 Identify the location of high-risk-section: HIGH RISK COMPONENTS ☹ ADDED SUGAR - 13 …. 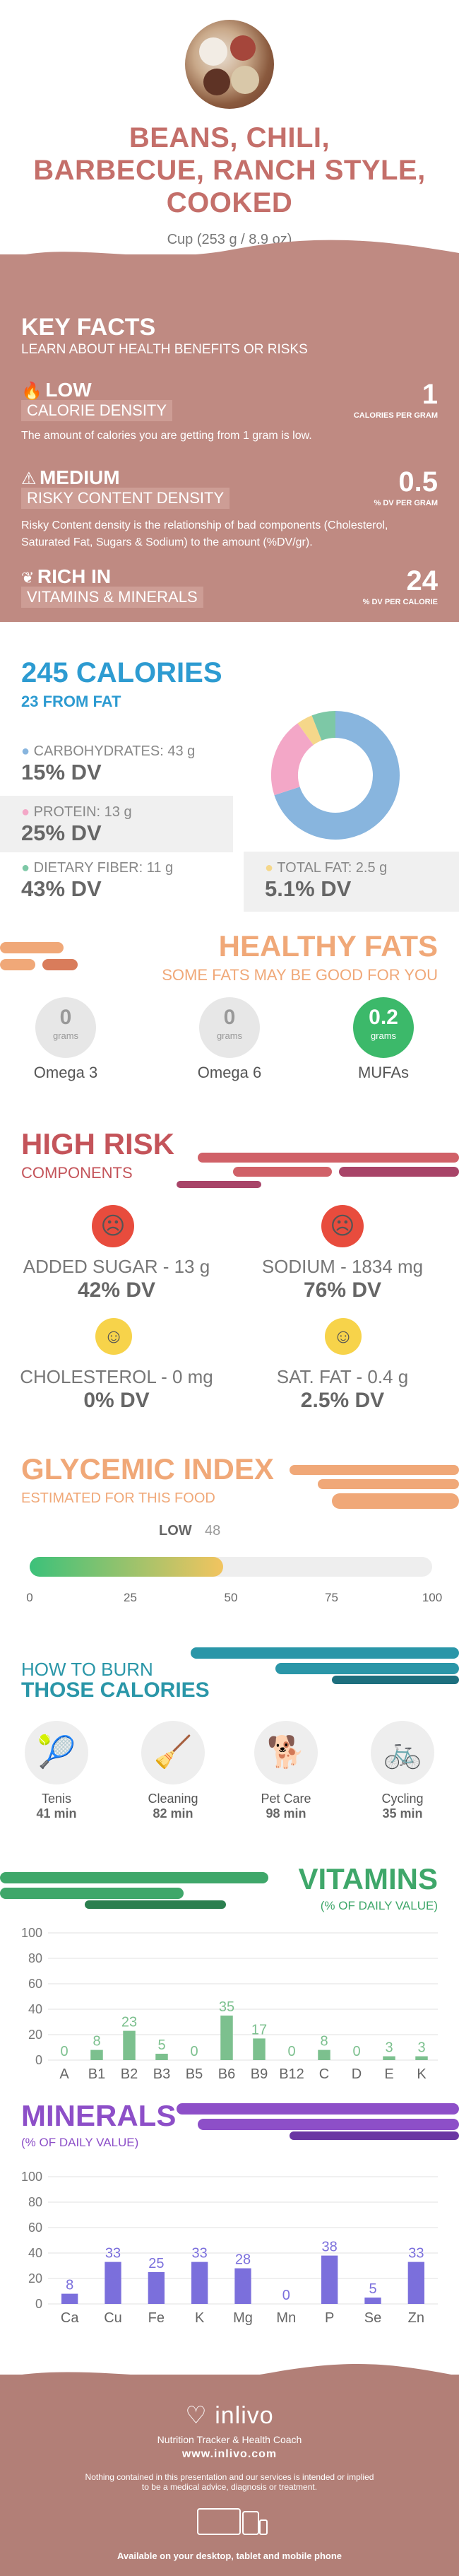
(229, 1275).